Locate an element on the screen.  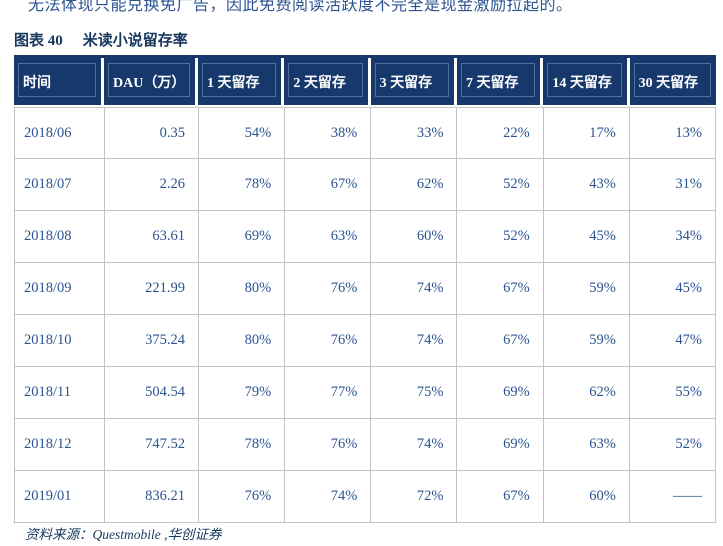
column-header-0: 时间 is located at coordinates (59, 81).